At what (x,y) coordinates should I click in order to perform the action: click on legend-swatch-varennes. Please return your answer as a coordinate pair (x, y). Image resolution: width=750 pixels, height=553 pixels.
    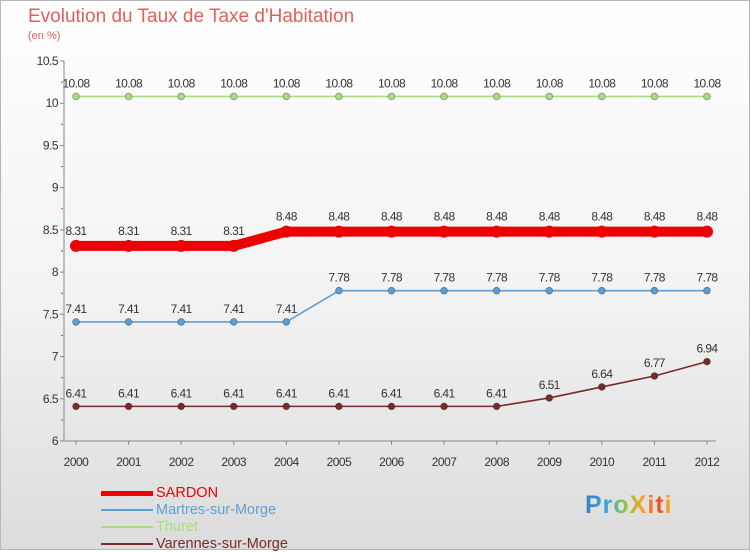
    Looking at the image, I should click on (127, 544).